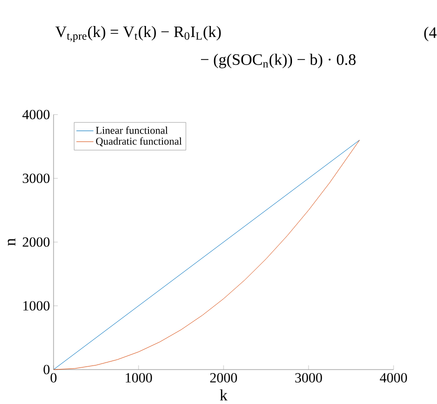 The height and width of the screenshot is (404, 437). What do you see at coordinates (47, 369) in the screenshot?
I see `y-tick-label: 0` at bounding box center [47, 369].